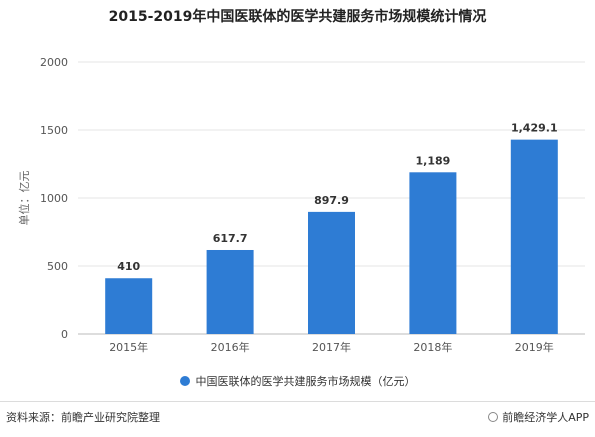  I want to click on data-label: 1,189, so click(433, 160).